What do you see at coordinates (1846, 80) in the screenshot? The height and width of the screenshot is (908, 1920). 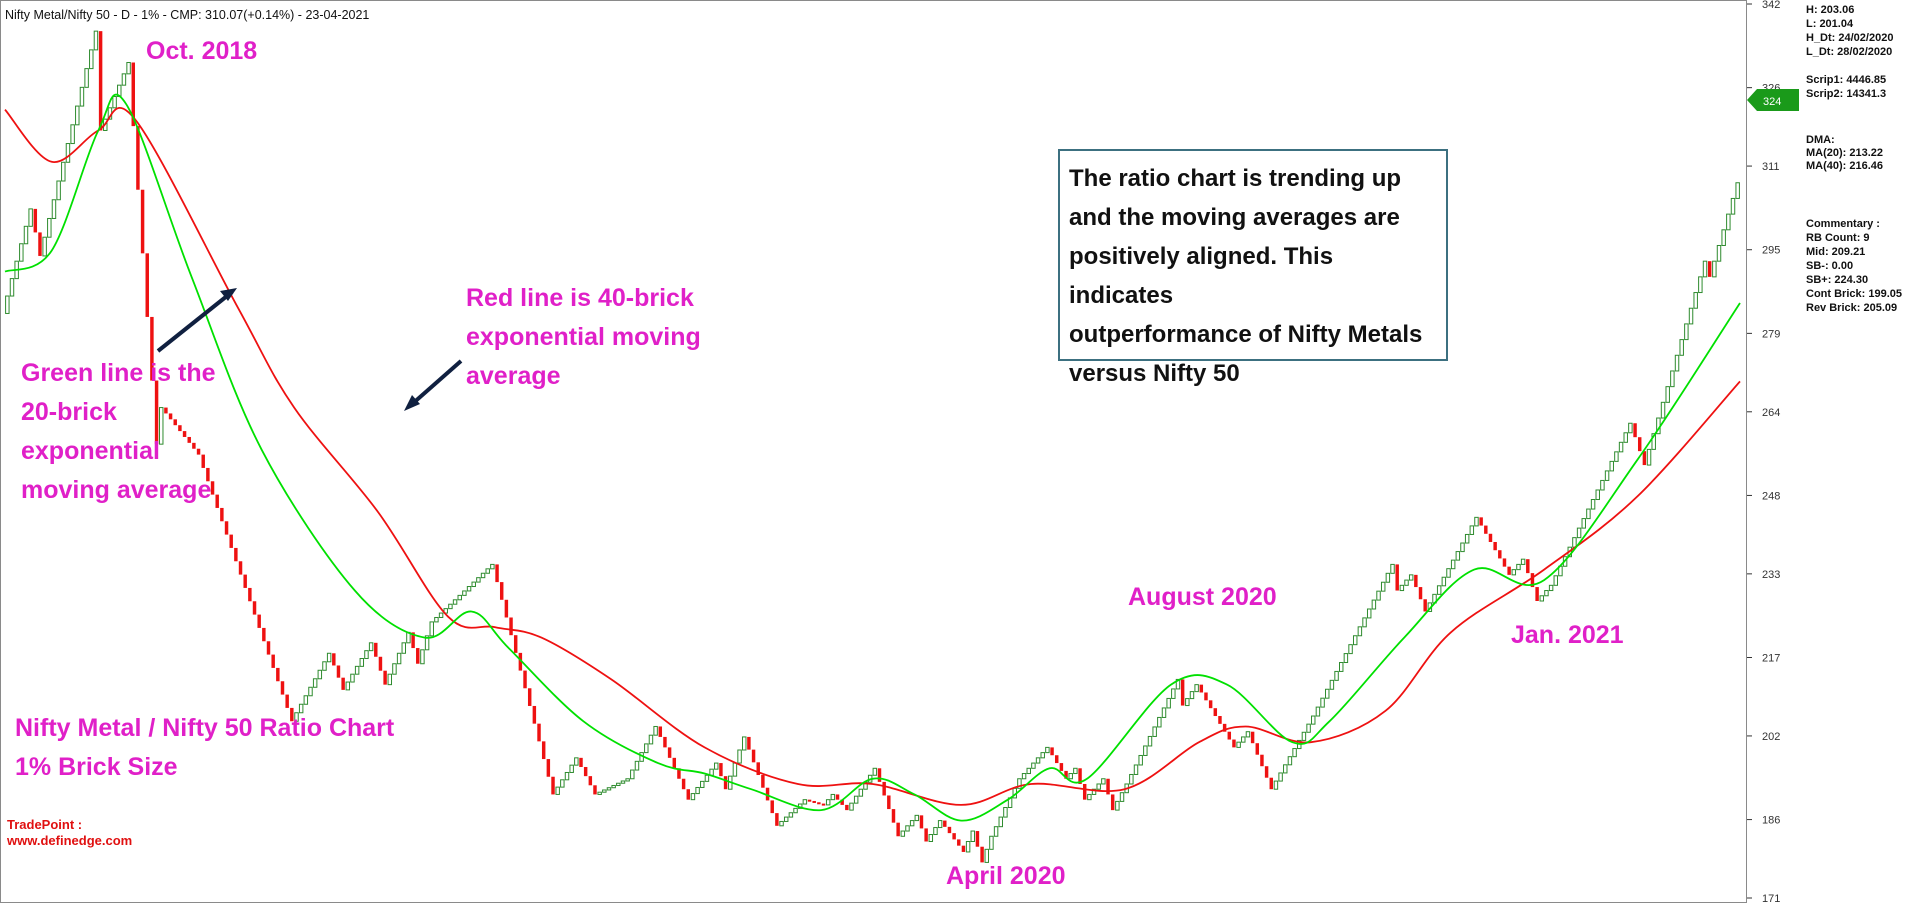 I see `info-scrip1: Scrip1: 4446.85` at bounding box center [1846, 80].